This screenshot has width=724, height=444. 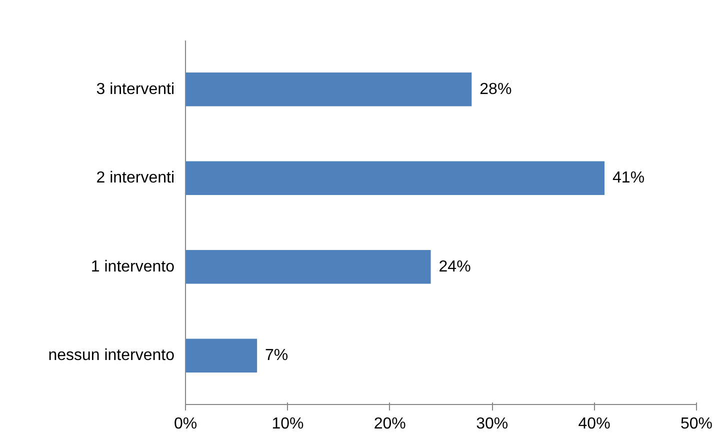 What do you see at coordinates (111, 355) in the screenshot?
I see `y-tick-label: nessun intervento` at bounding box center [111, 355].